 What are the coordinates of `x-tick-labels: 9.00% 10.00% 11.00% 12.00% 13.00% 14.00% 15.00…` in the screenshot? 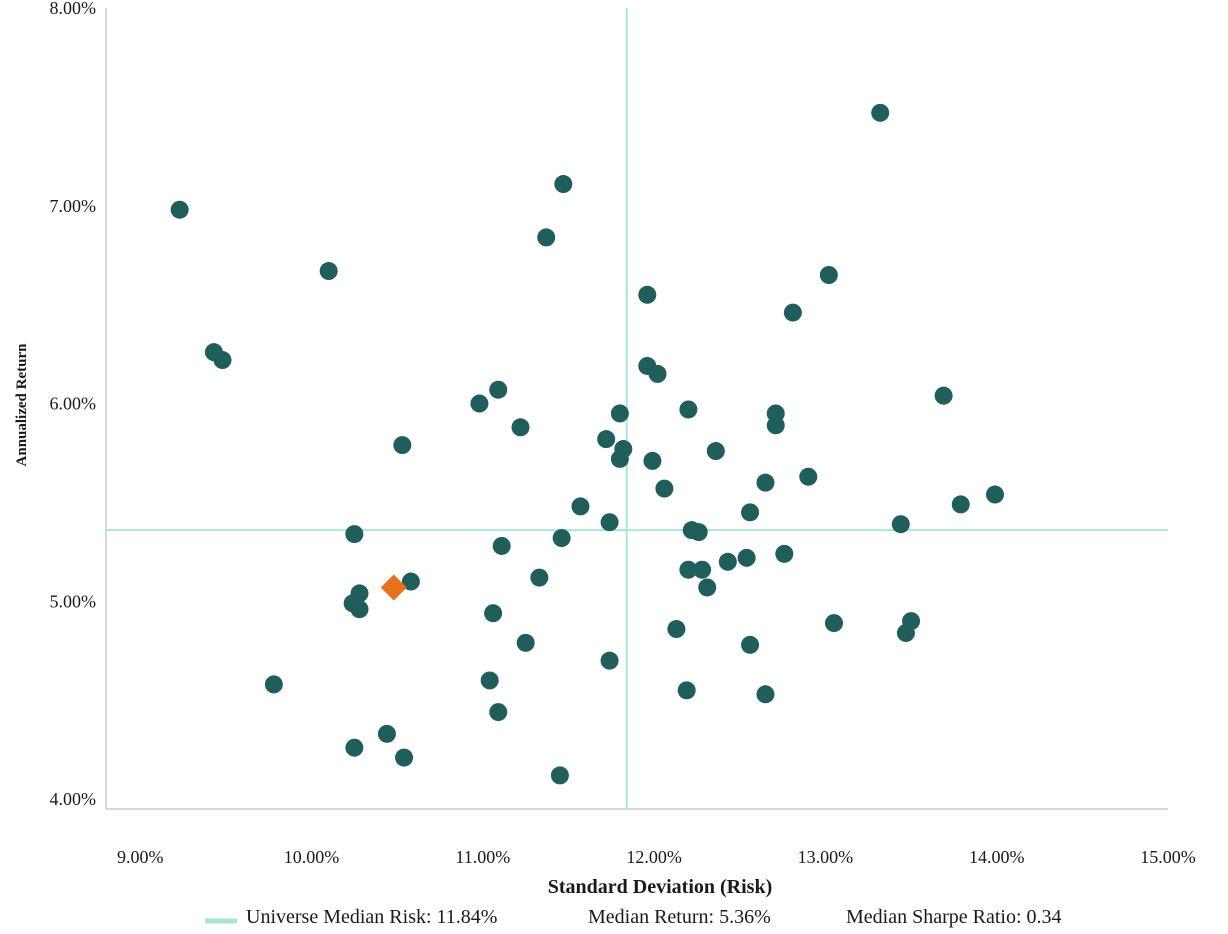 It's located at (656, 857).